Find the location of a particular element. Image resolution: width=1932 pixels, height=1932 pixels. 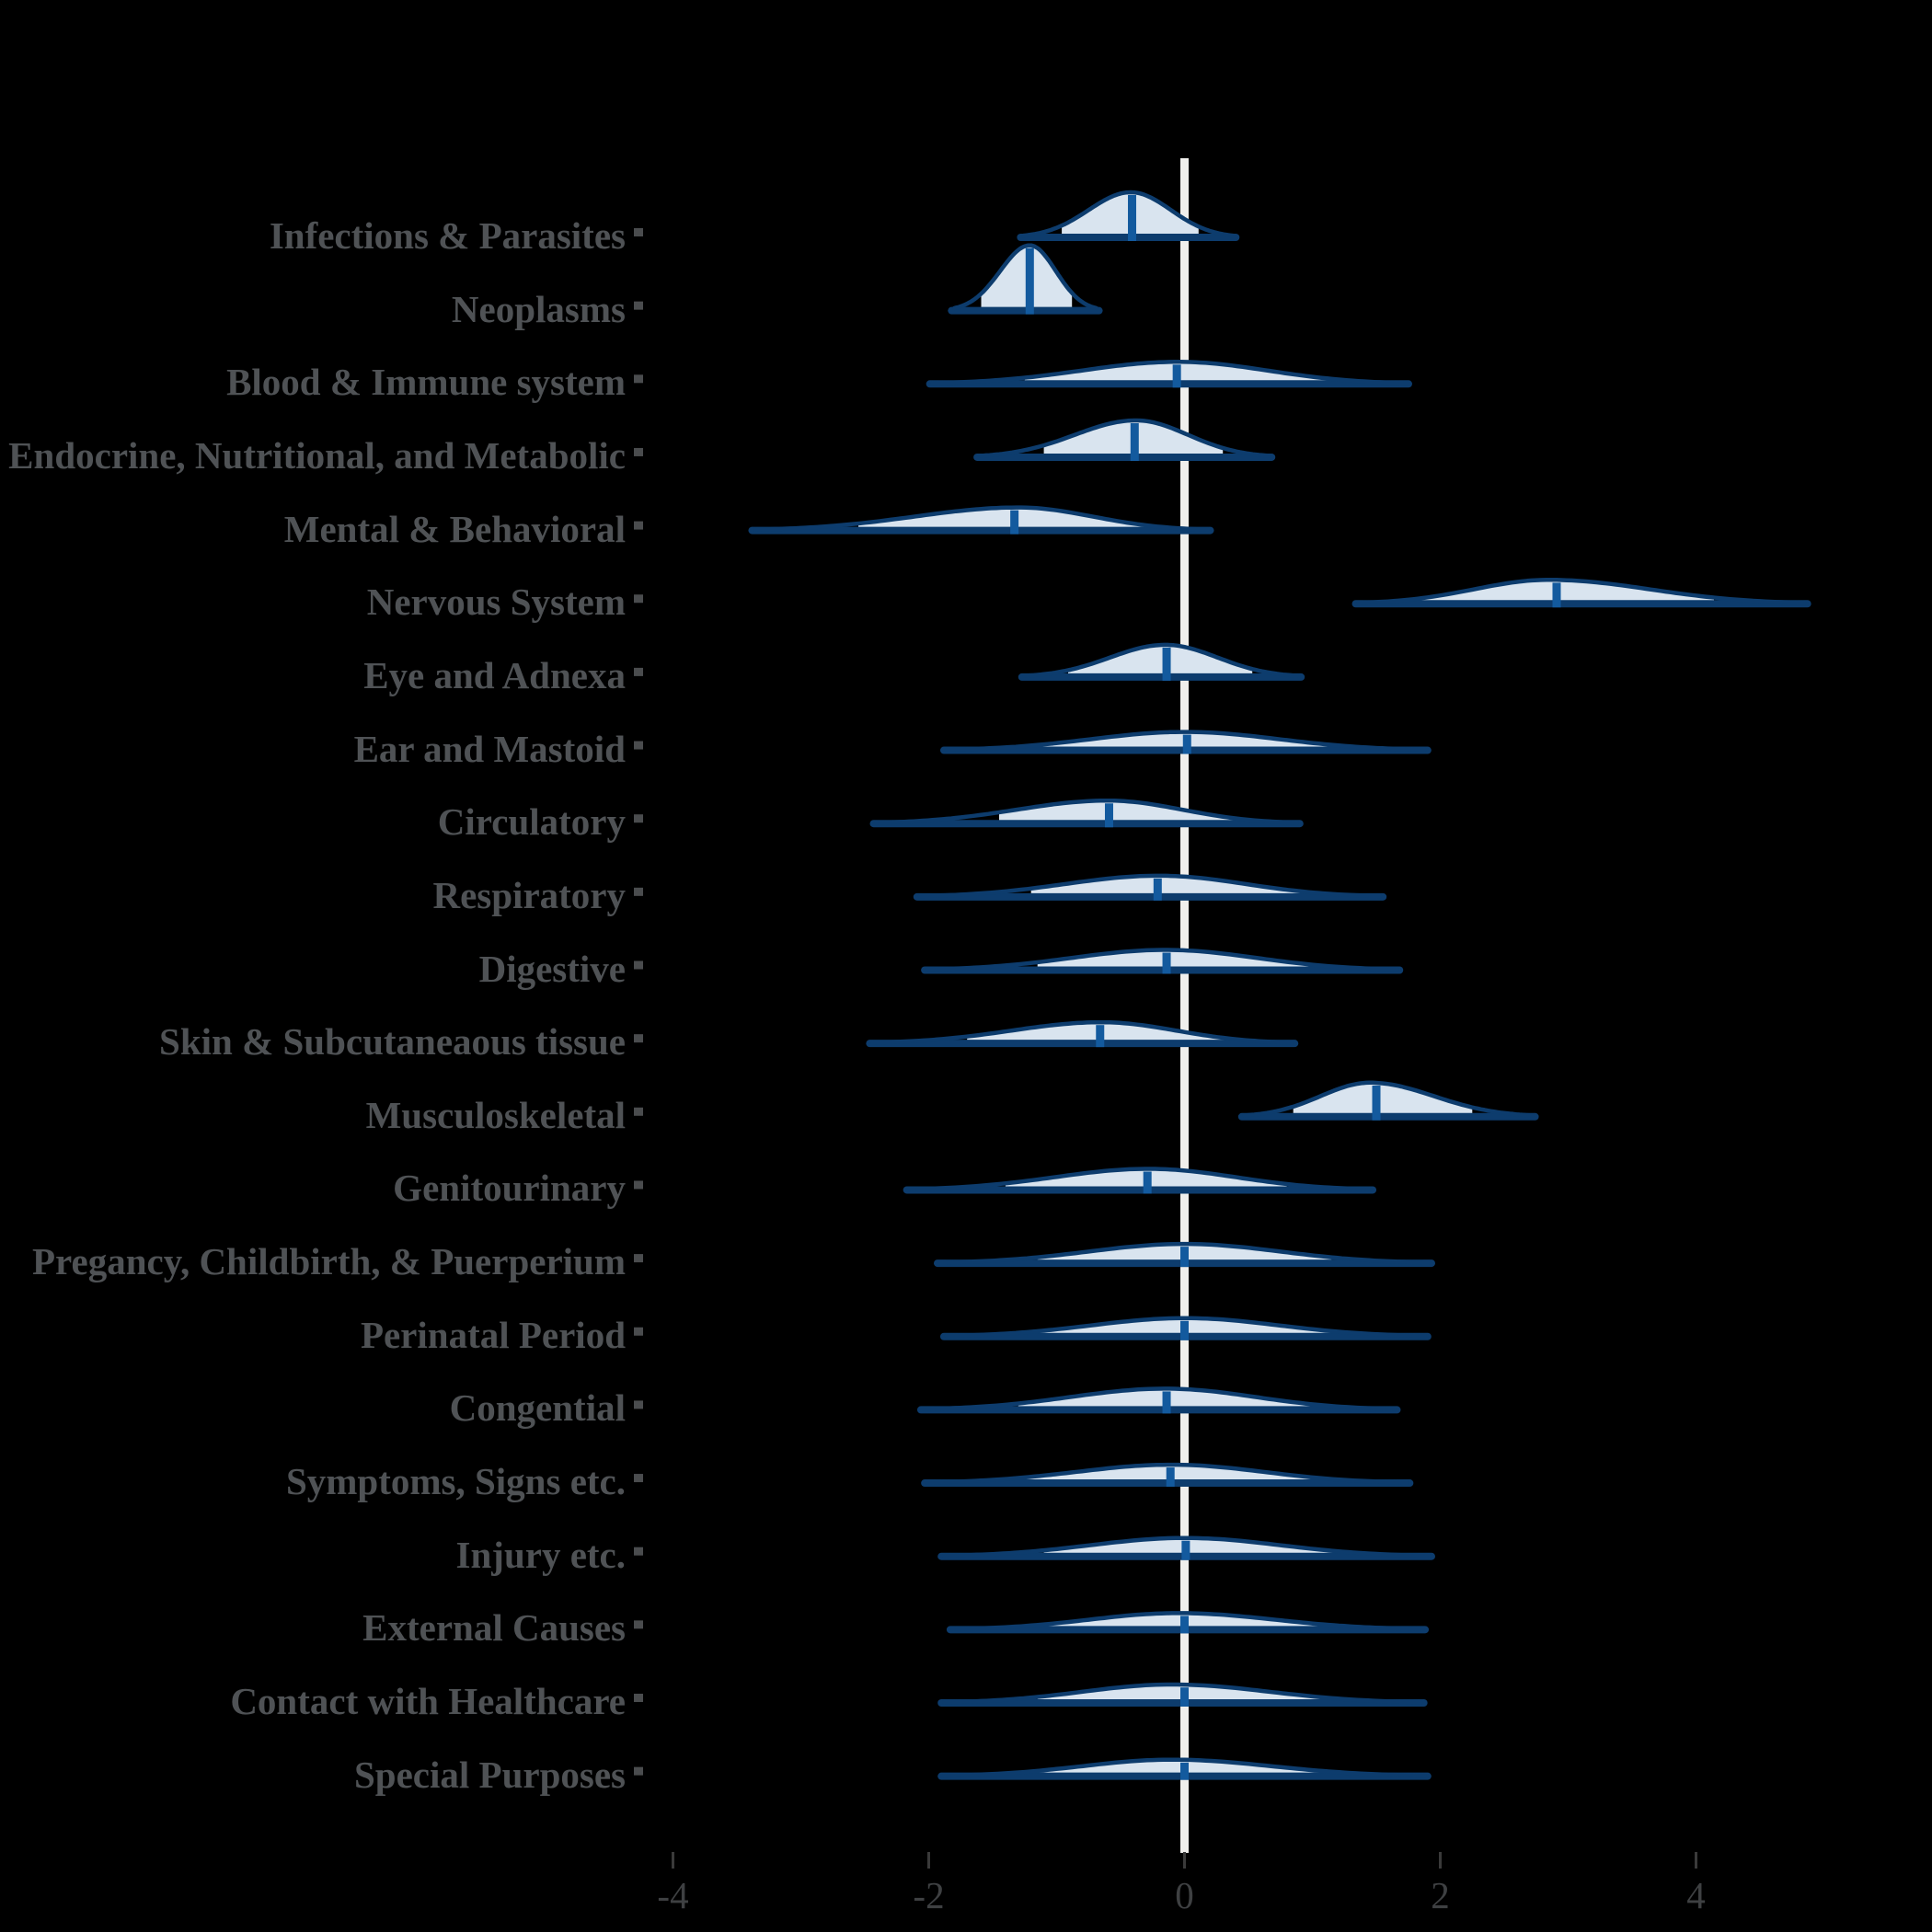

row-label: Endocrine, Nutritional, and Metabolic is located at coordinates (317, 455).